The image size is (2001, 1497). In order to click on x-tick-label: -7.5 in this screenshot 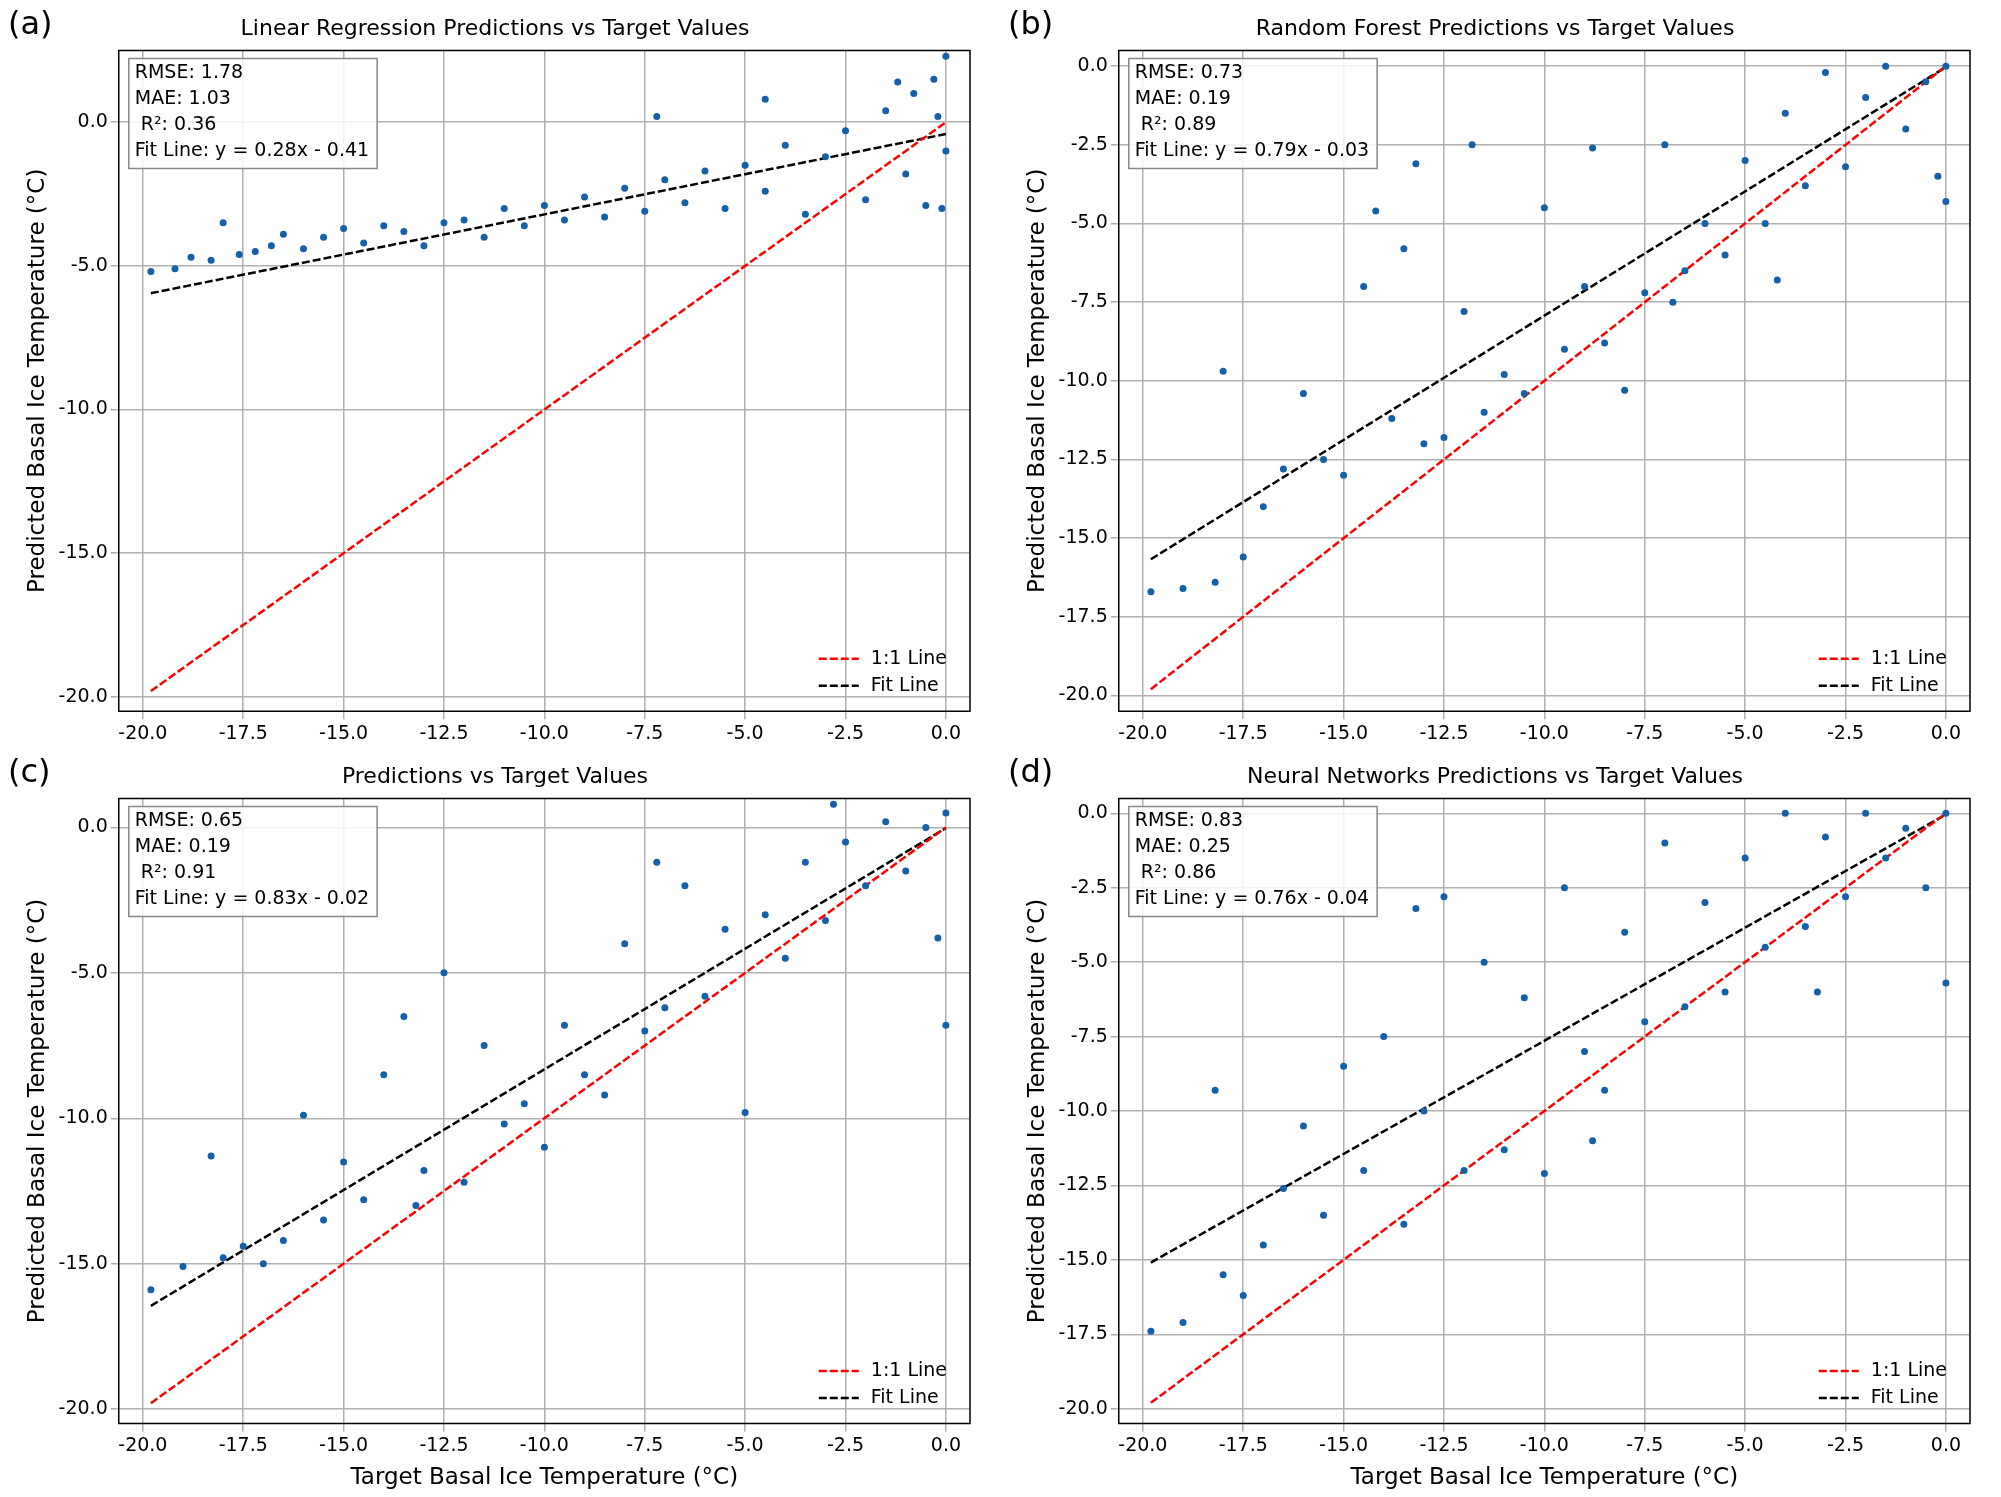, I will do `click(645, 1443)`.